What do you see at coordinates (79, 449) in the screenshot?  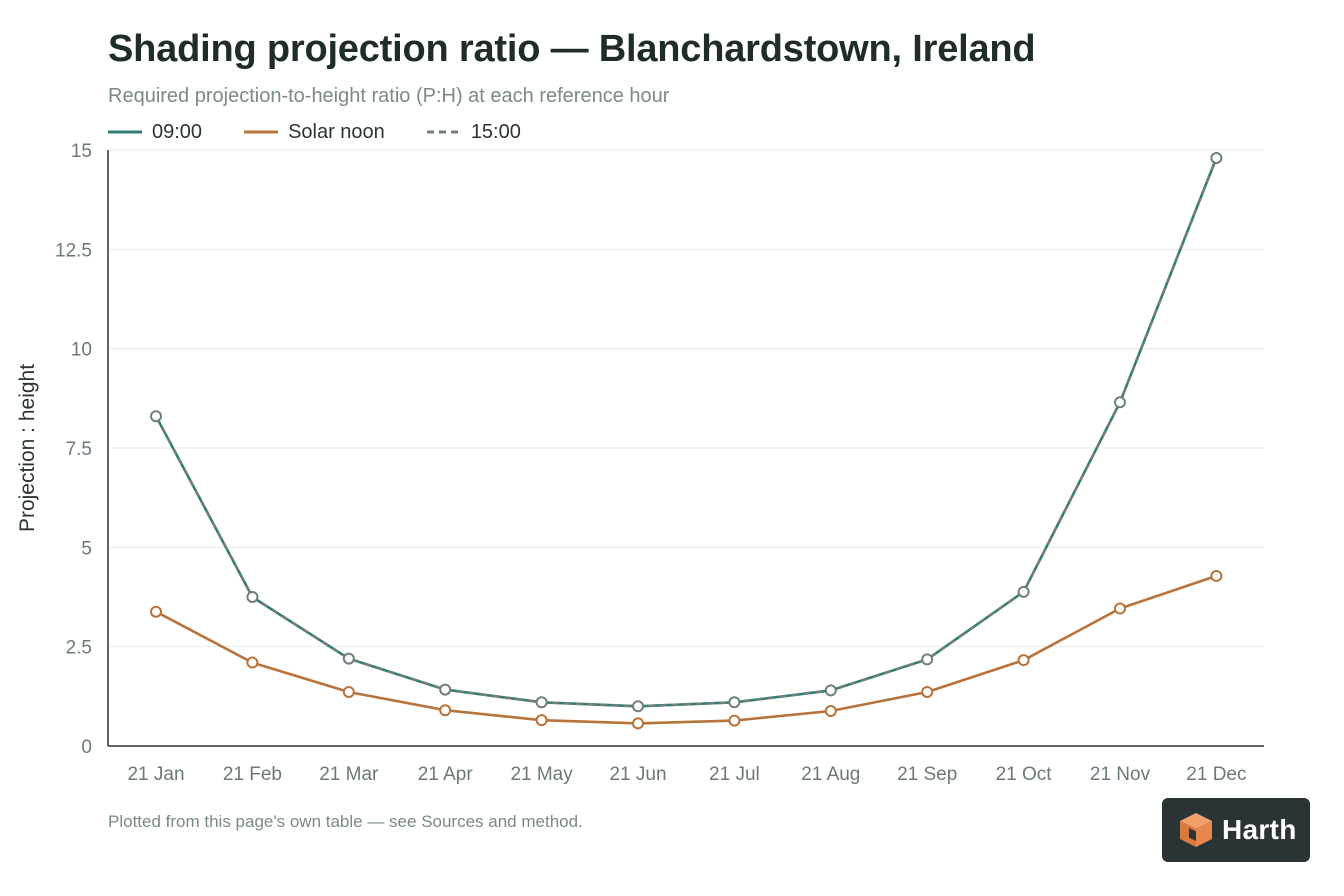 I see `y-tick-label: 7.5` at bounding box center [79, 449].